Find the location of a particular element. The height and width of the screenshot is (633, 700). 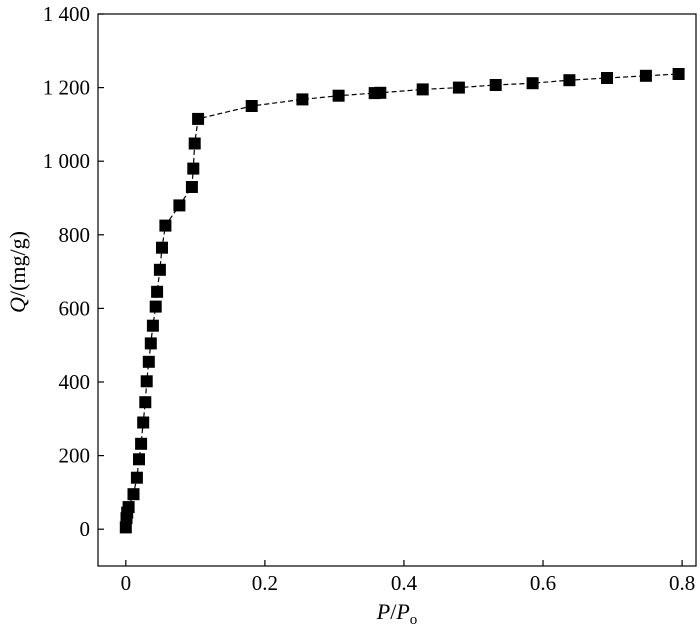

x-axis-ticks: 0 0.2 0.4 0.6 0.8 is located at coordinates (408, 577).